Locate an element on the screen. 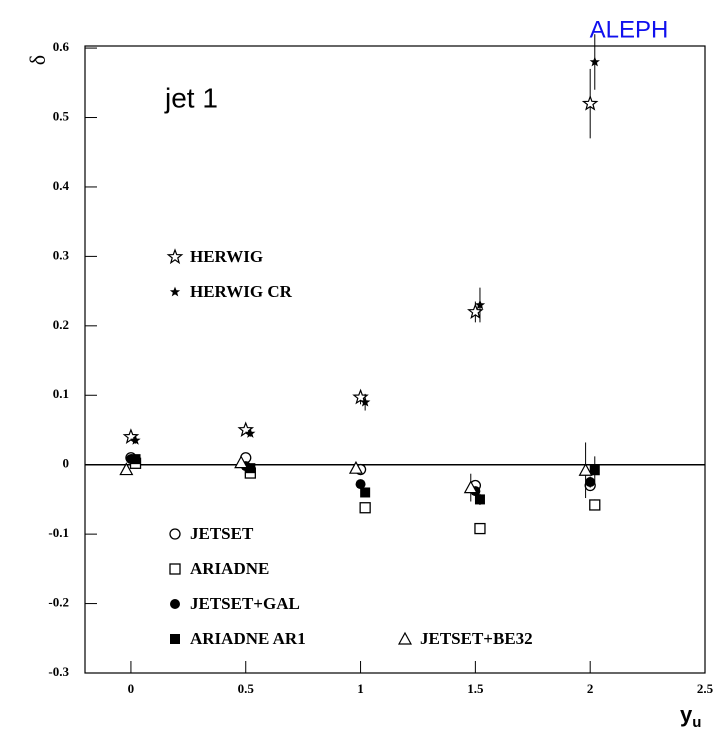  x-tick-label: 2.5 is located at coordinates (705, 688).